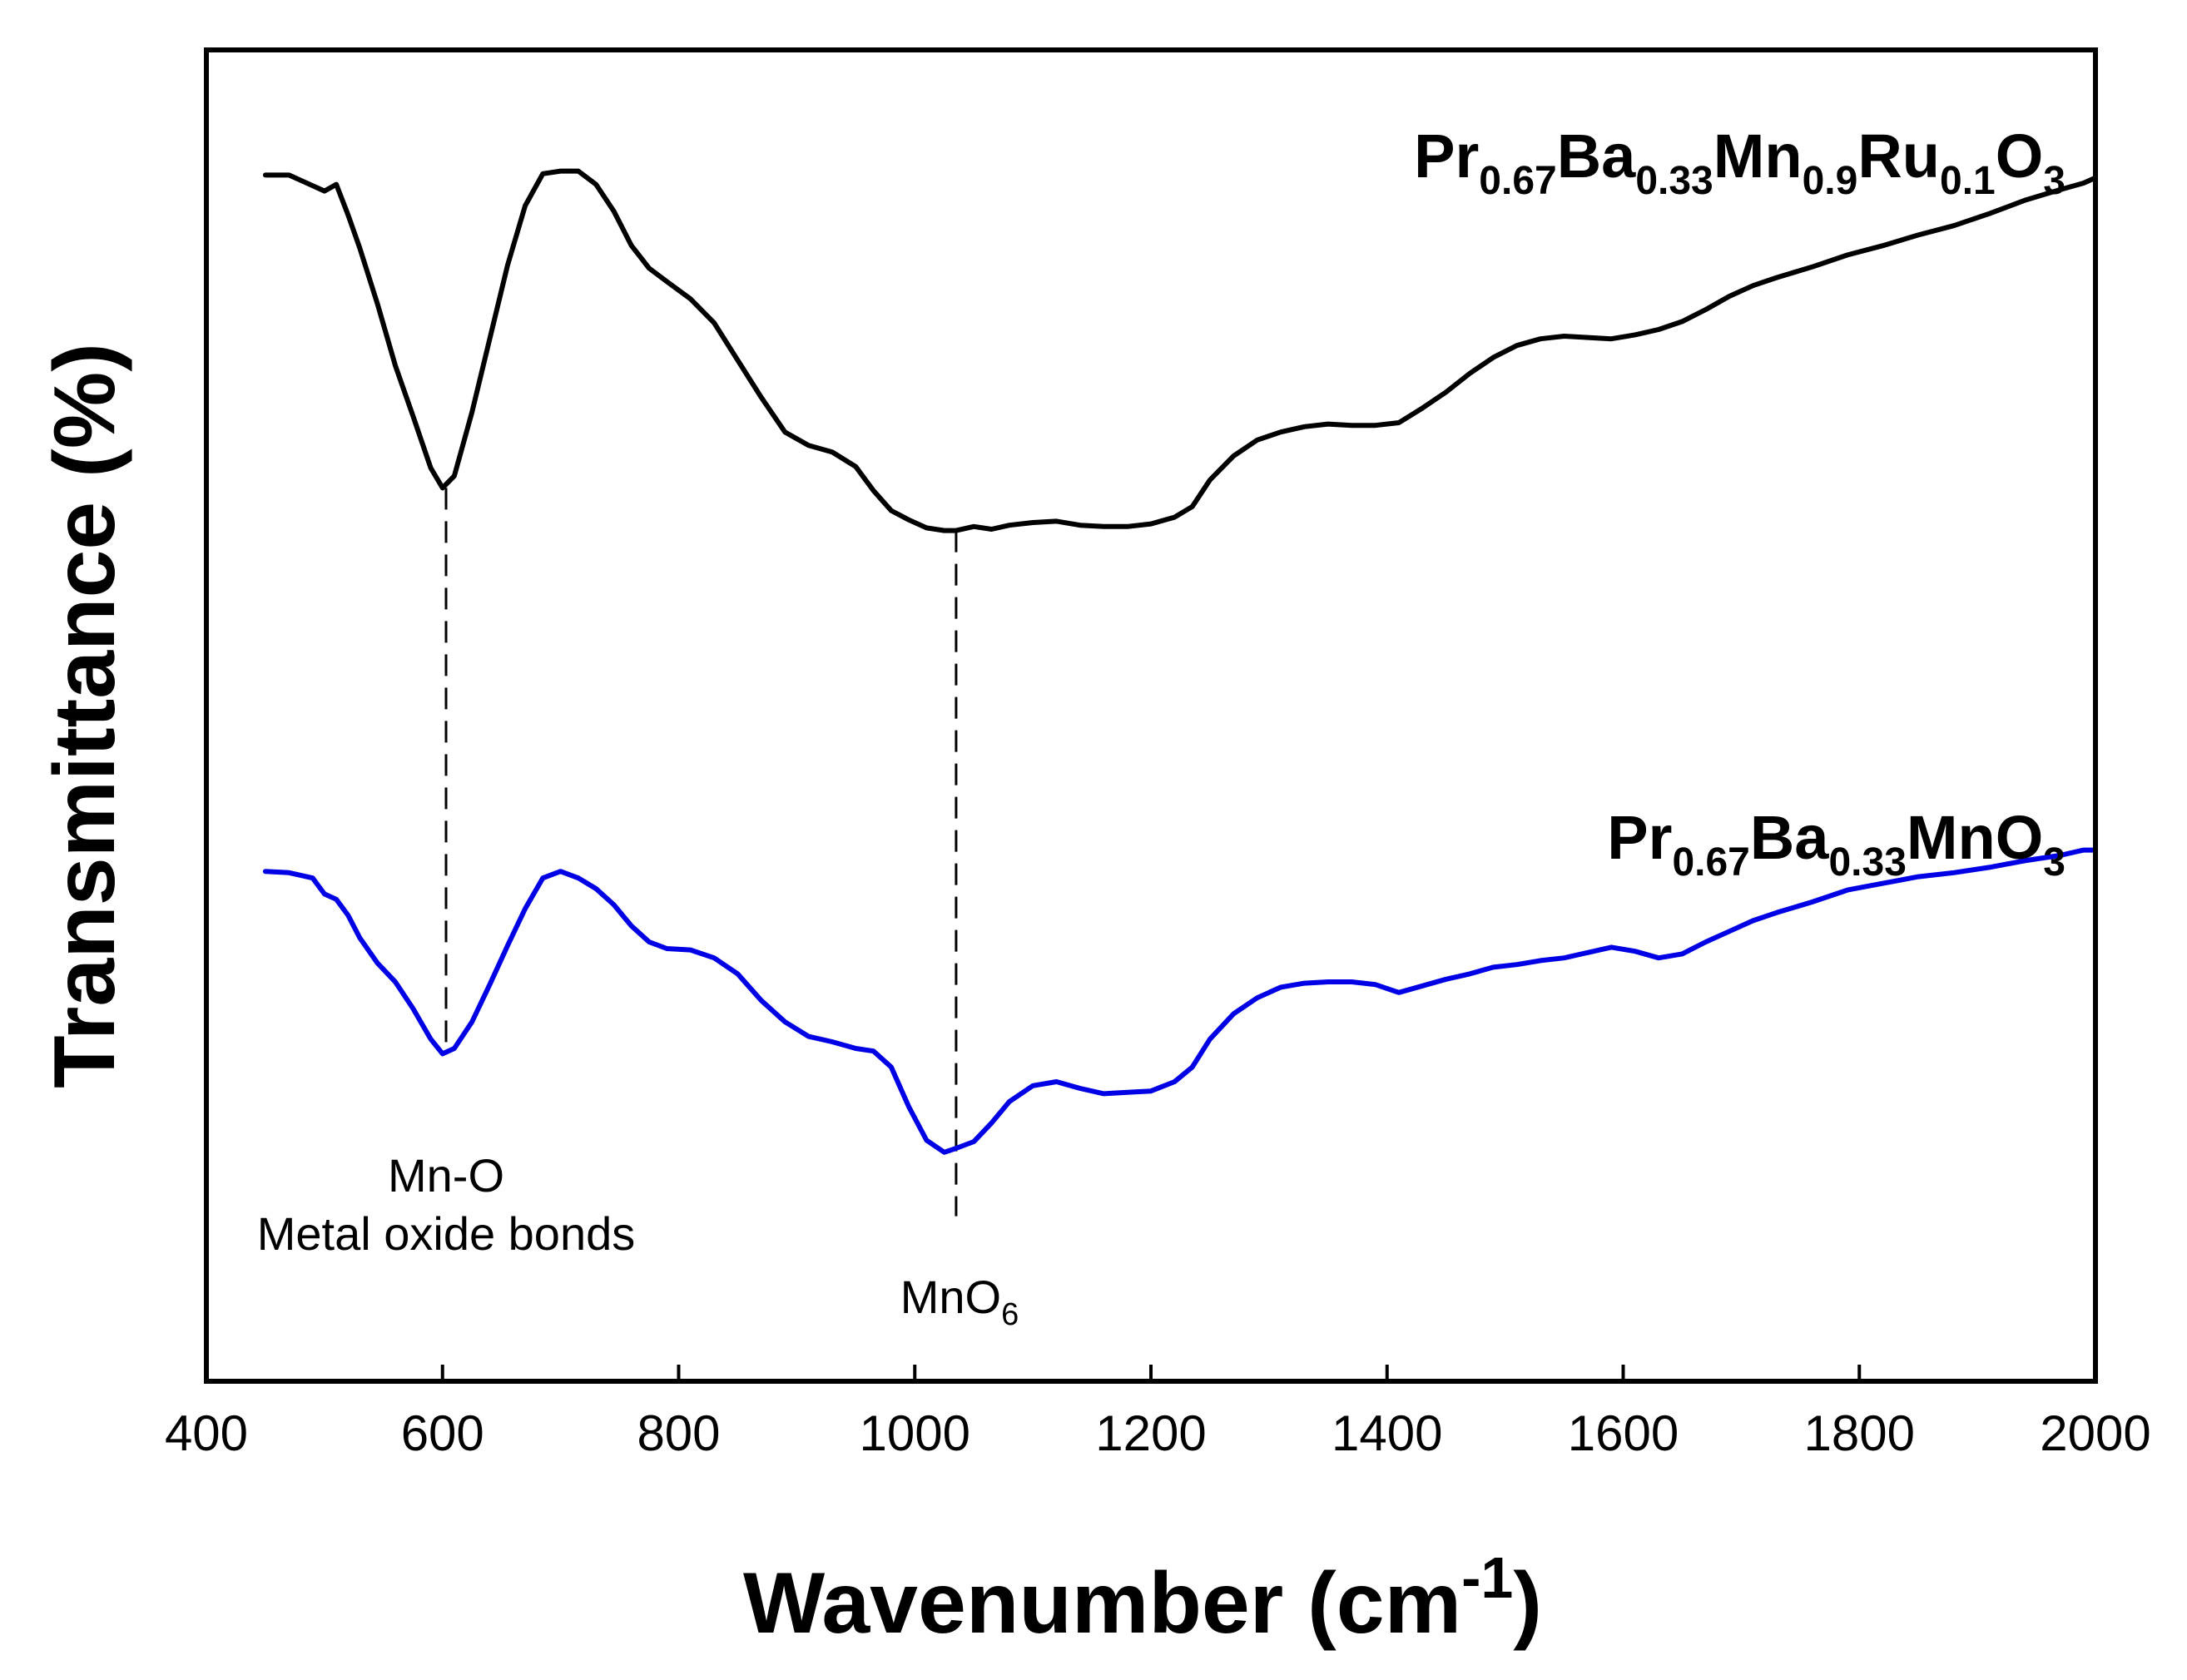 The image size is (2187, 1680). Describe the element at coordinates (1790, 837) in the screenshot. I see `series-label-2-part-3: Ba` at that location.